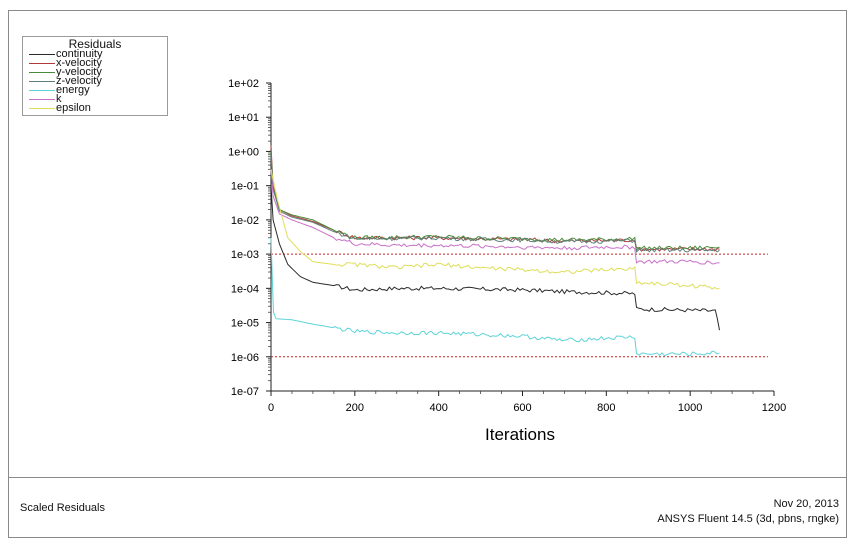 Image resolution: width=857 pixels, height=543 pixels. What do you see at coordinates (245, 358) in the screenshot?
I see `y-tick-label: 1e-06` at bounding box center [245, 358].